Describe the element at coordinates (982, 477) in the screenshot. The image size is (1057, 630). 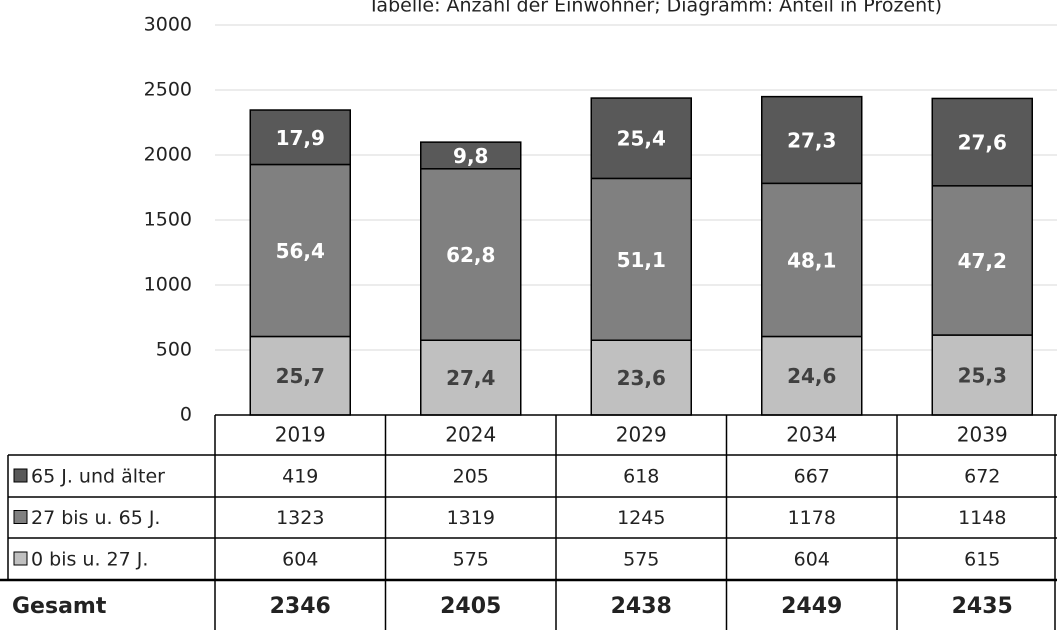
I see `table-cell: 672` at that location.